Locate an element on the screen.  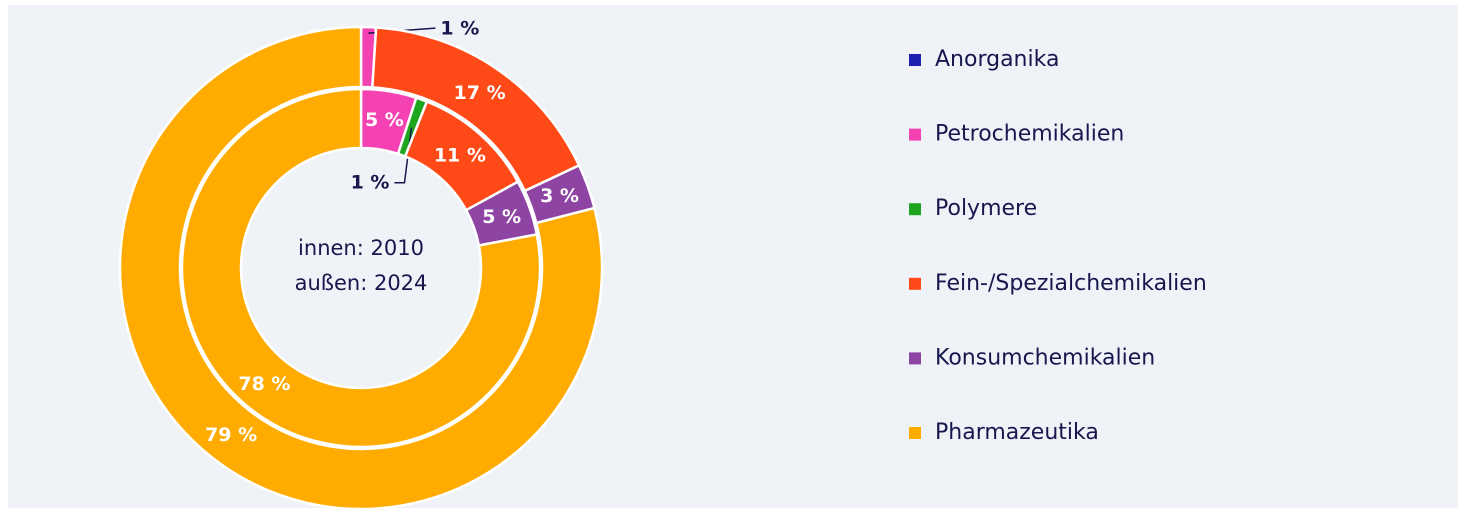
data-label: 17 % is located at coordinates (480, 93).